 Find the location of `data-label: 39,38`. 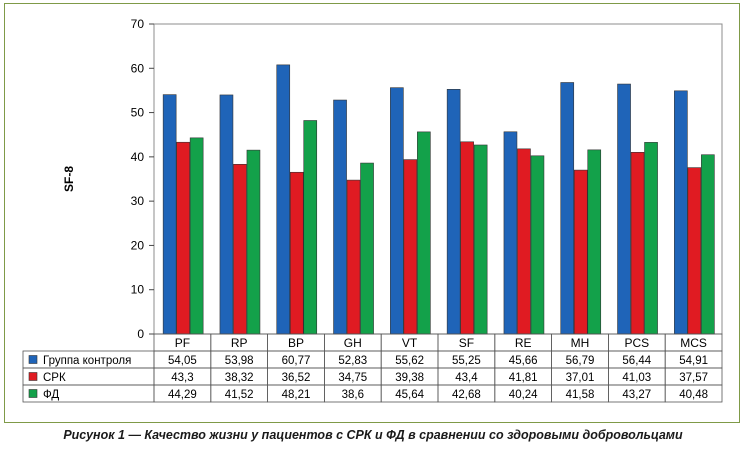

data-label: 39,38 is located at coordinates (409, 378).